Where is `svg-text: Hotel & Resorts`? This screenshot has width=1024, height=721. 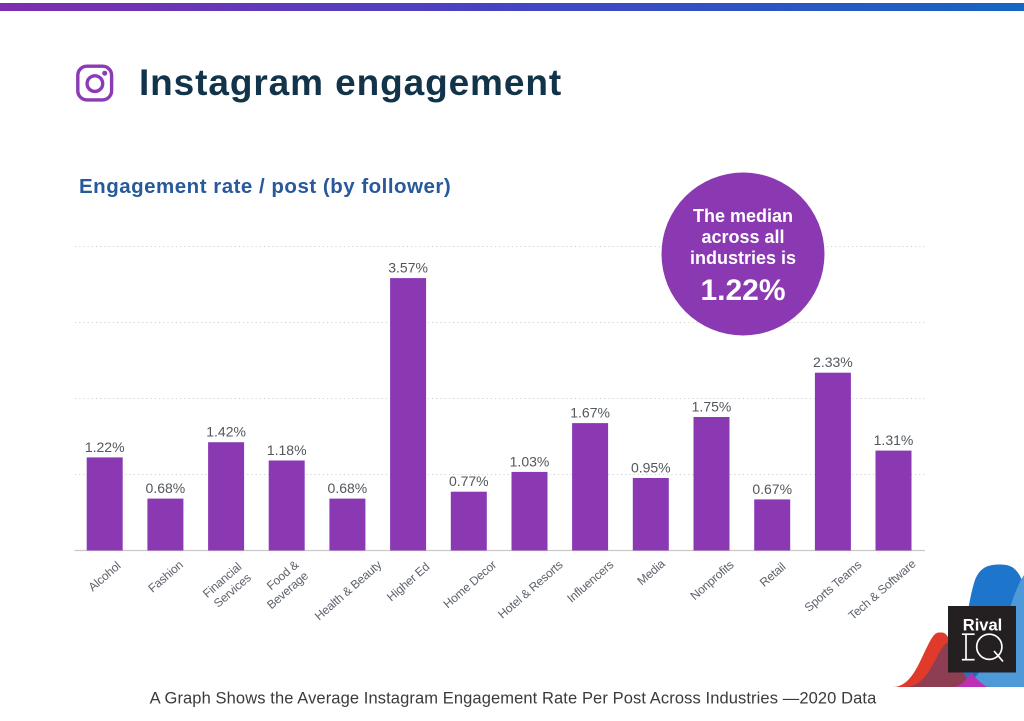
svg-text: Hotel & Resorts is located at coordinates (530, 590).